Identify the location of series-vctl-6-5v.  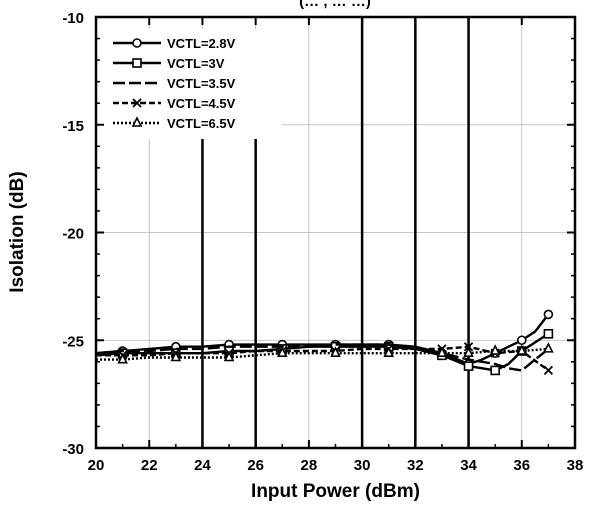
(325, 353).